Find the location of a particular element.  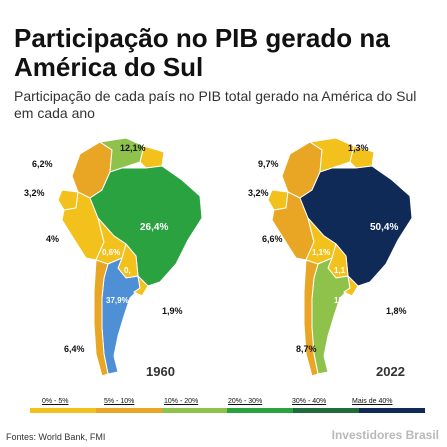

label-bolivia: 0,6% is located at coordinates (111, 252).